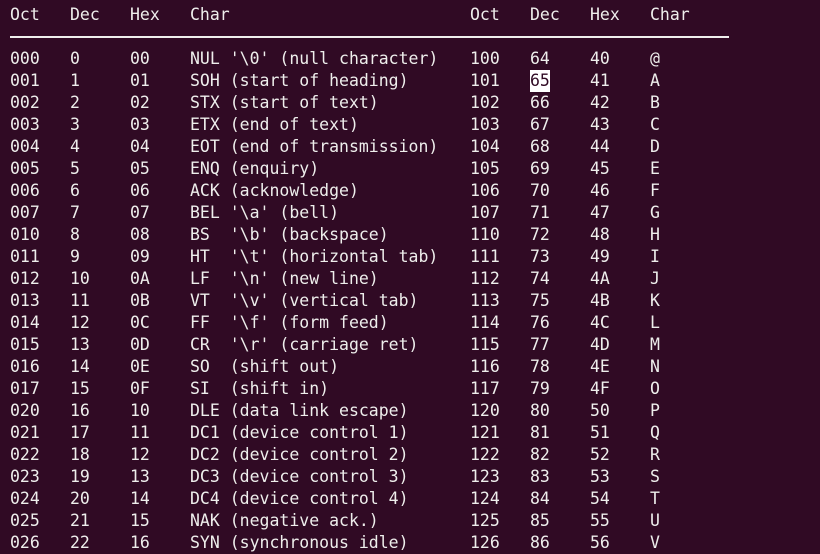 The width and height of the screenshot is (820, 554). Describe the element at coordinates (140, 520) in the screenshot. I see `cell-hex: 15` at that location.